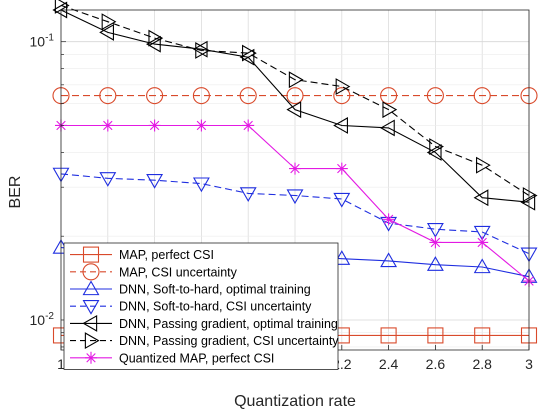 The image size is (550, 417). Describe the element at coordinates (196, 358) in the screenshot. I see `legend-label: Quantized MAP, perfect CSI` at that location.